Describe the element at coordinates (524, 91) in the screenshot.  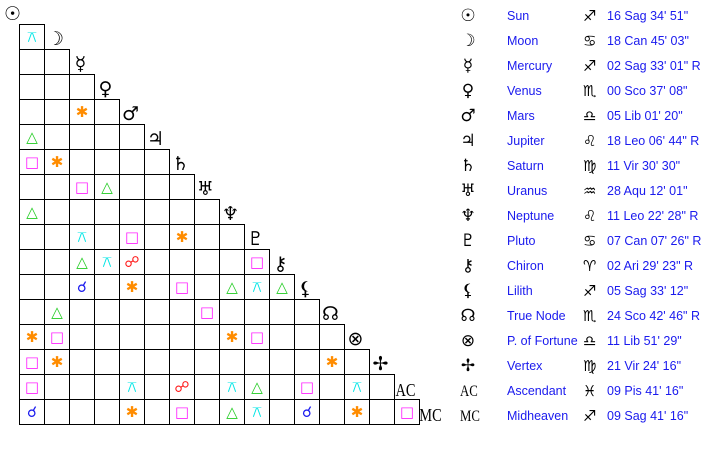
I see `body-name: Venus` at that location.